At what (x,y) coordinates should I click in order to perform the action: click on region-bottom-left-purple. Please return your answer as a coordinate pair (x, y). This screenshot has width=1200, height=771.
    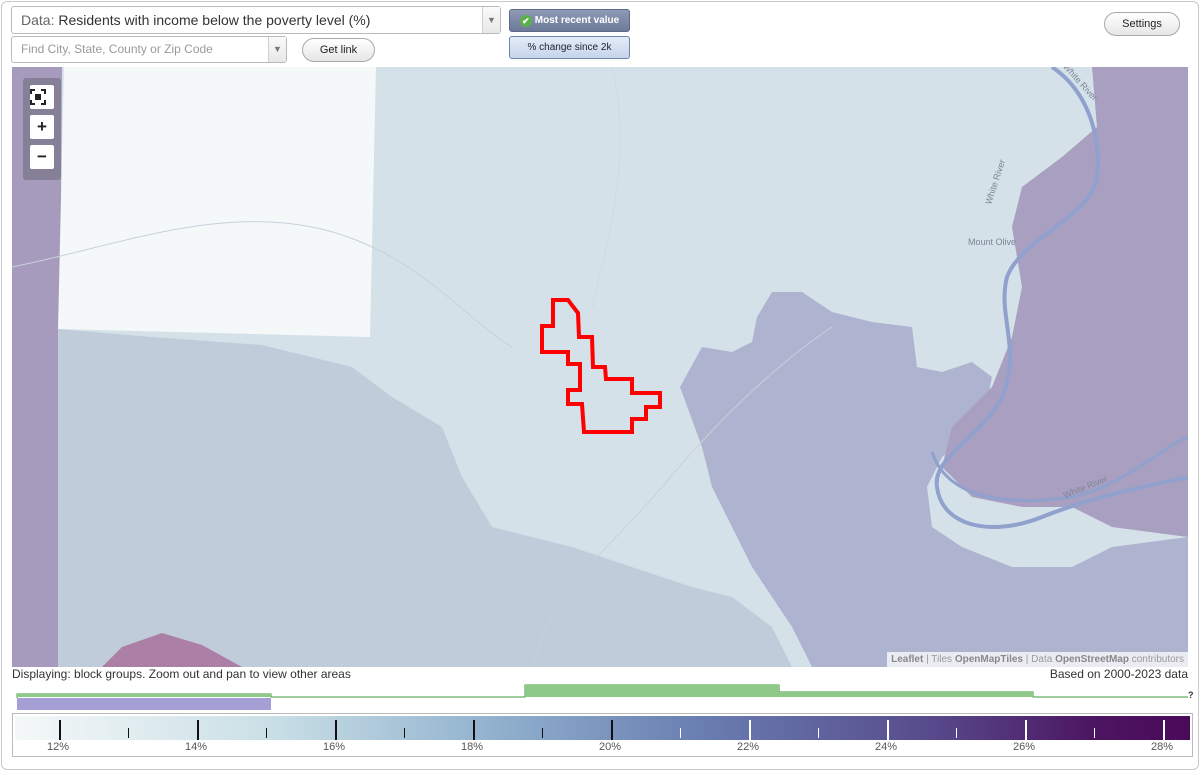
    Looking at the image, I should click on (172, 650).